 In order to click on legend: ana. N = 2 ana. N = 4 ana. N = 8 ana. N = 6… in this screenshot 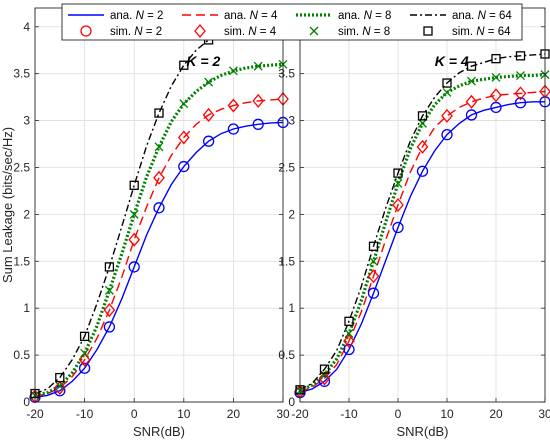, I will do `click(292, 22)`.